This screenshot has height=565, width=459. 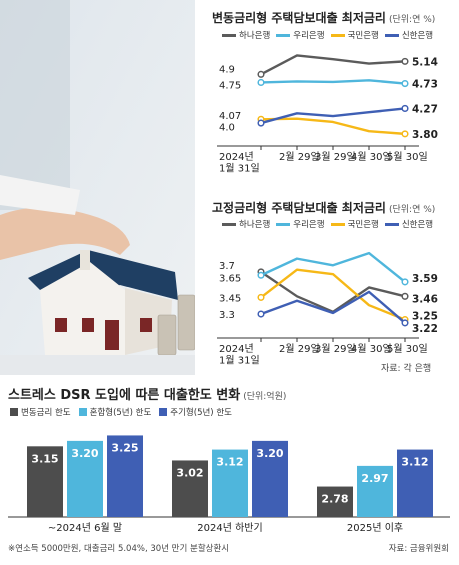 I want to click on footnote: ※연소득 5000만원, 대출금리 5.04%, 30년 만기 분할상환시, so click(x=119, y=549).